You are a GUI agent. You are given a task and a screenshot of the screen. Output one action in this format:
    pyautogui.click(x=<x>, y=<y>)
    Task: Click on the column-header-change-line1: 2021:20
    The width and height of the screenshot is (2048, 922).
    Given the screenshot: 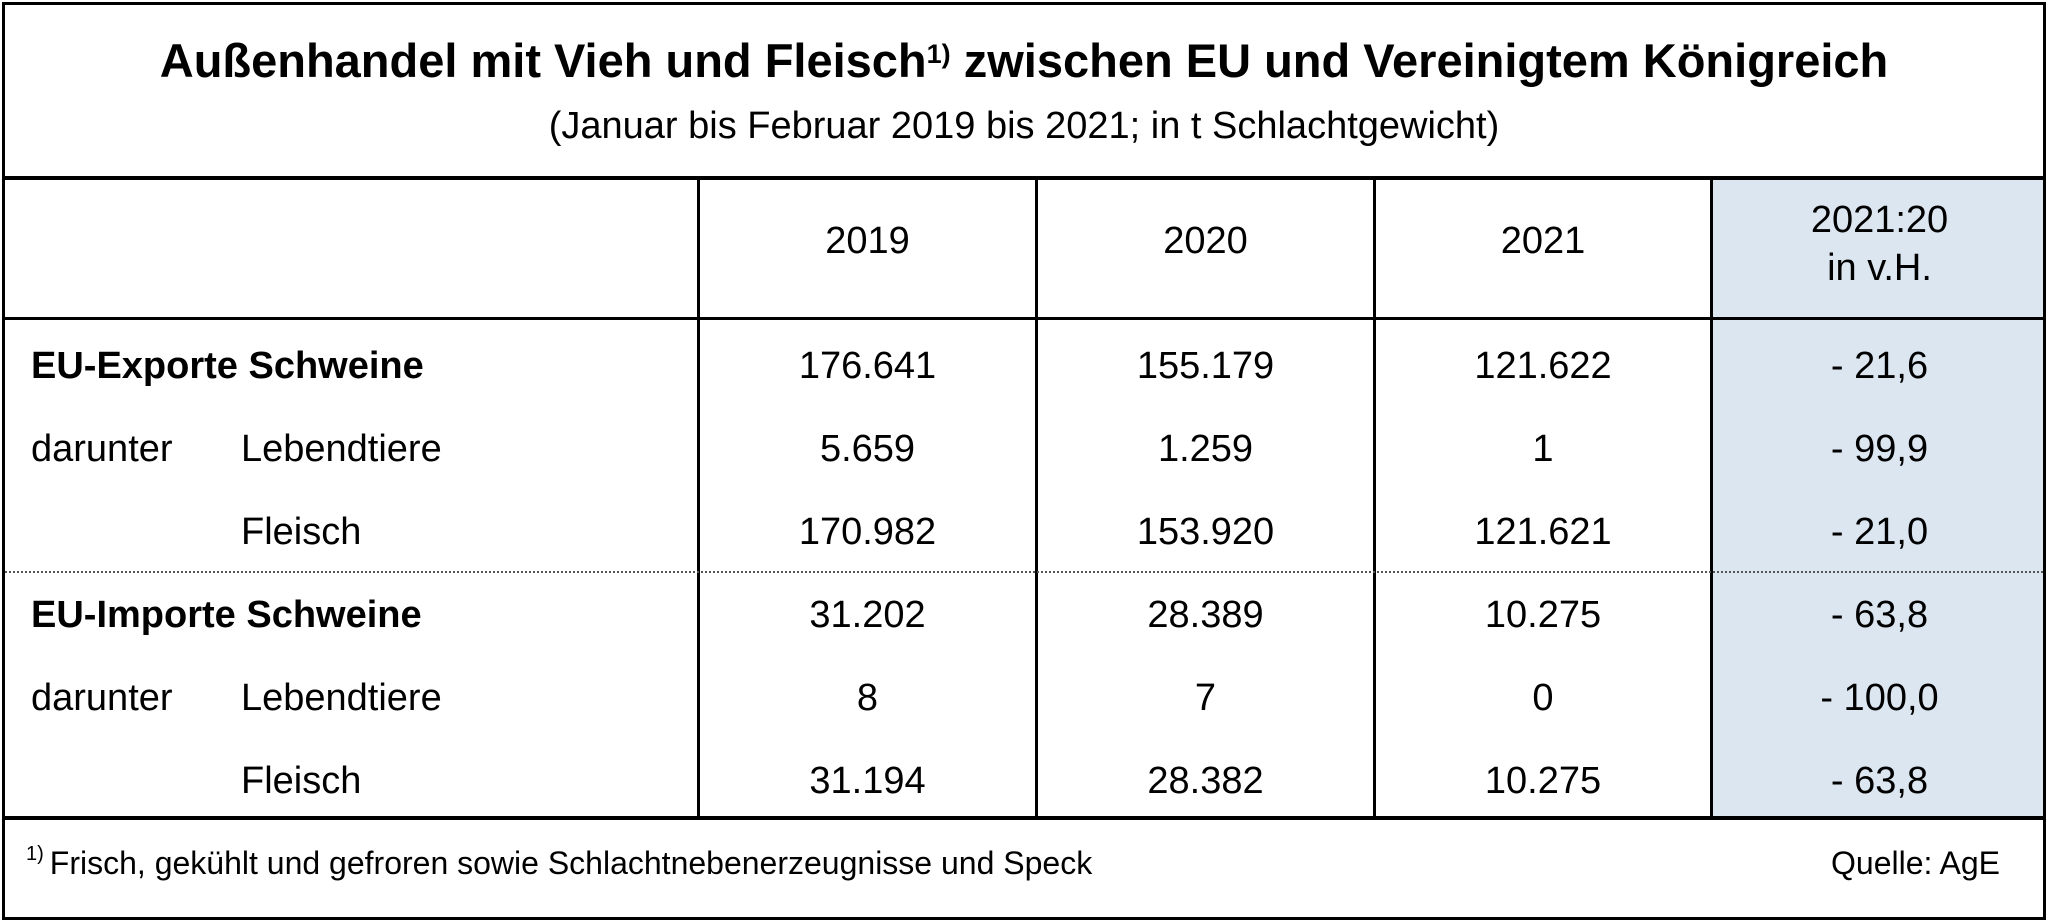 What is the action you would take?
    pyautogui.click(x=1879, y=220)
    